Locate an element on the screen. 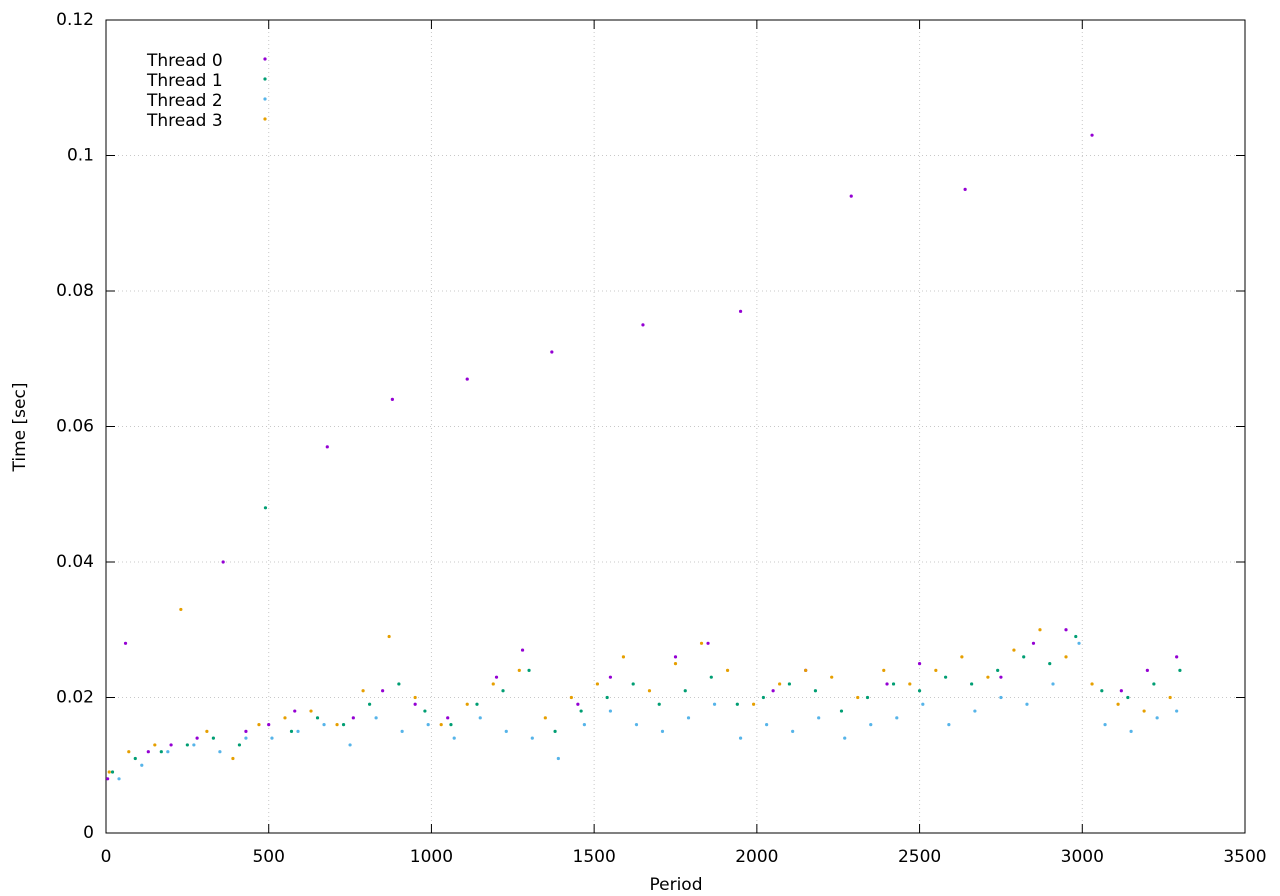 Image resolution: width=1280 pixels, height=896 pixels. y-axis-label: Time [sec] is located at coordinates (20, 428).